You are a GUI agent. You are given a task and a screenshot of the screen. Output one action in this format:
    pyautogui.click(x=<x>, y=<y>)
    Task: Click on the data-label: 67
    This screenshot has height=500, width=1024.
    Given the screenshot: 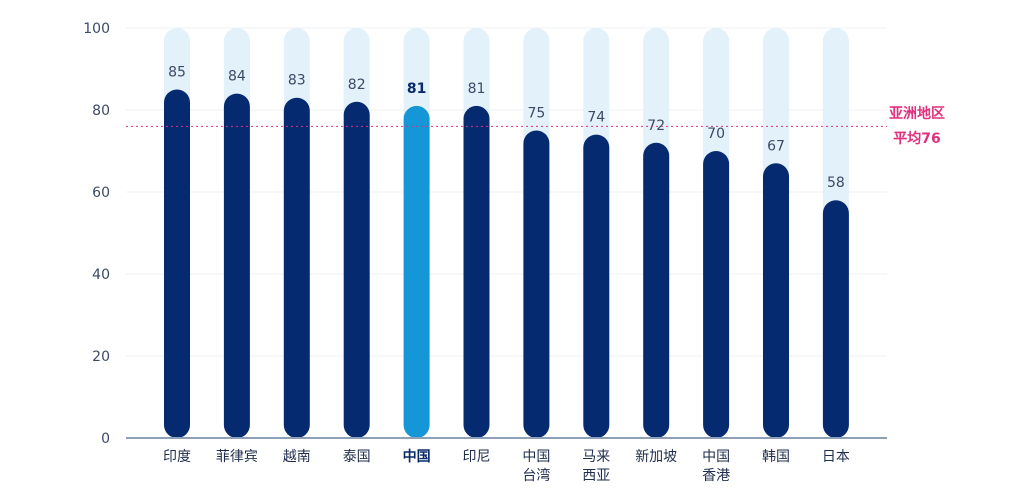 What is the action you would take?
    pyautogui.click(x=776, y=146)
    